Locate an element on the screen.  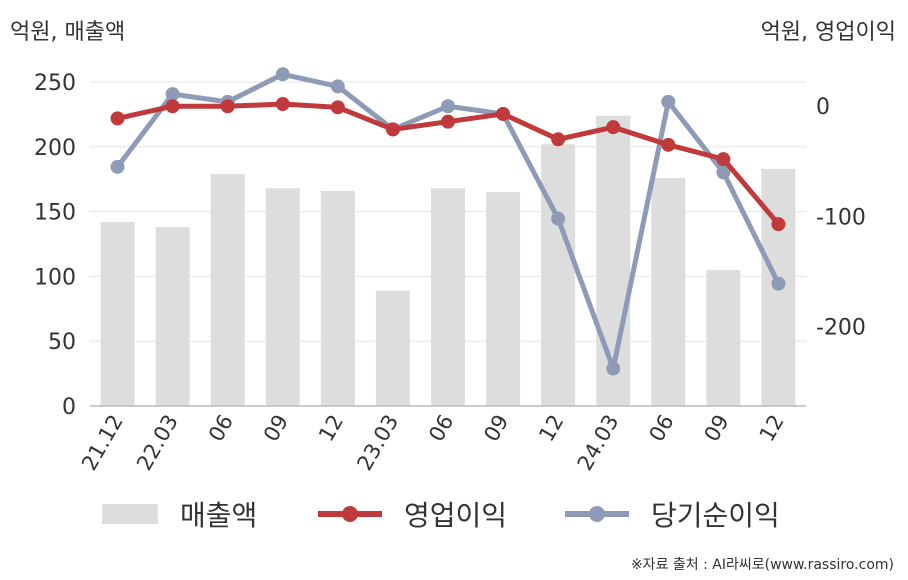
legend-swatch-revenue is located at coordinates (130, 514).